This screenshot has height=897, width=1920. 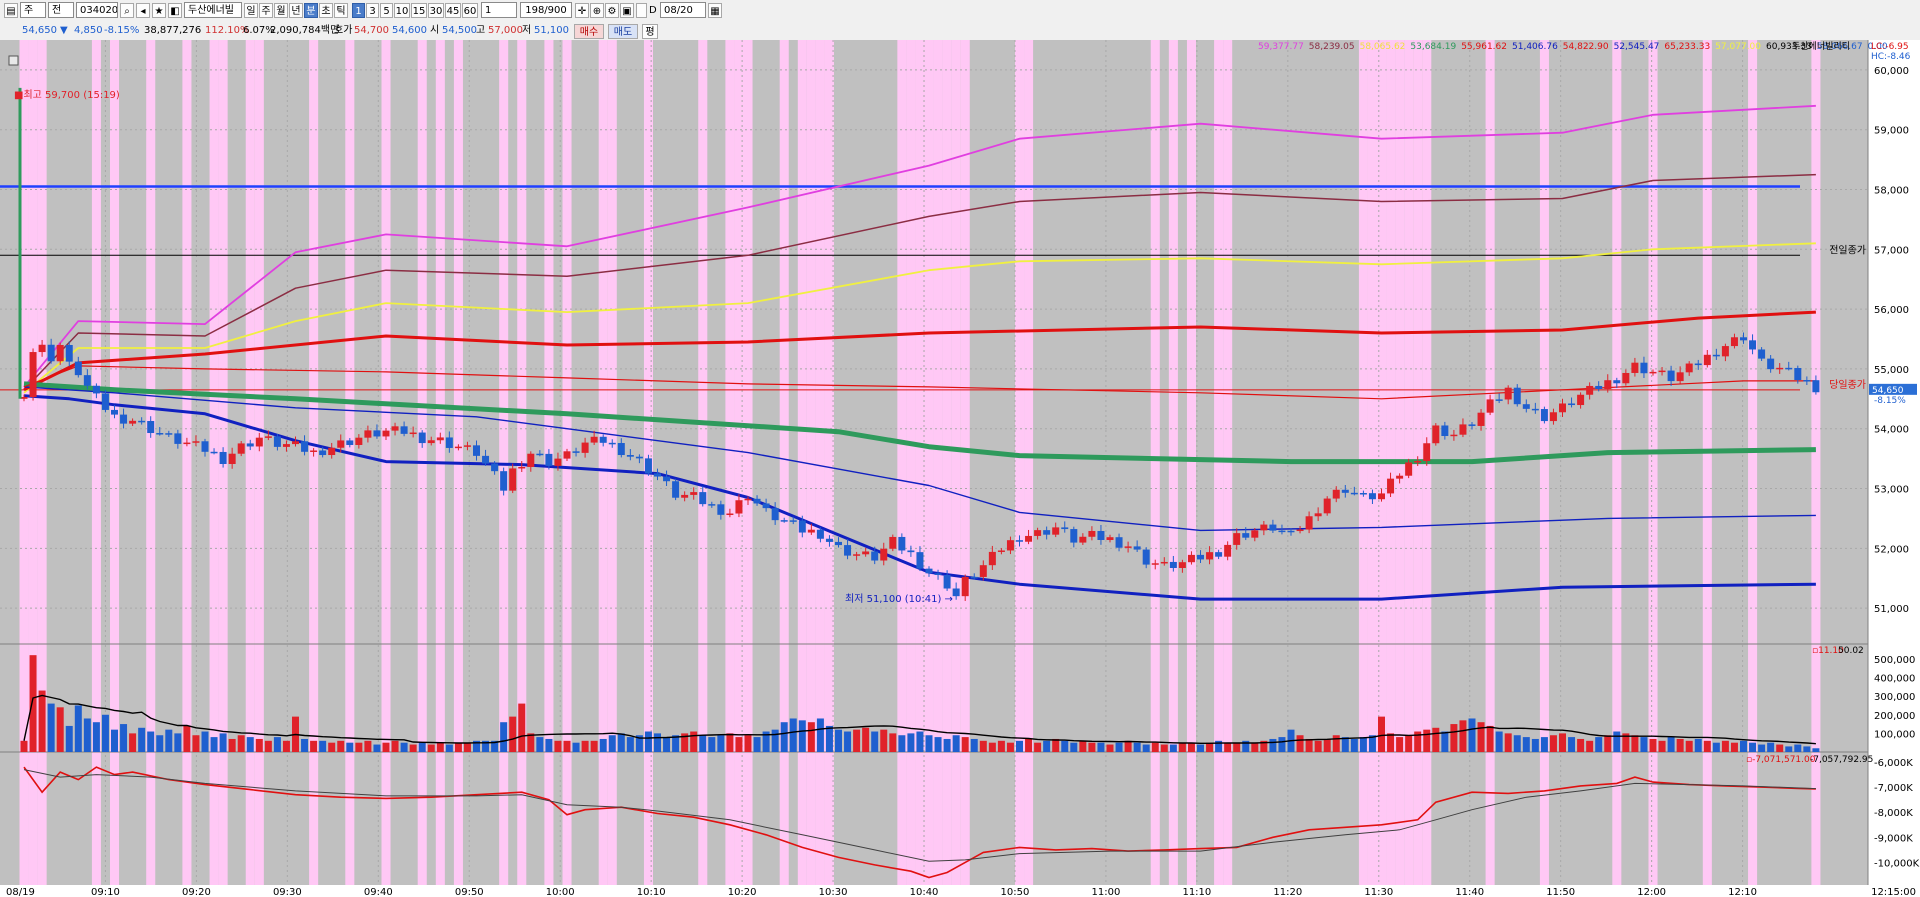 What do you see at coordinates (683, 10) in the screenshot?
I see `date-input: 08/20` at bounding box center [683, 10].